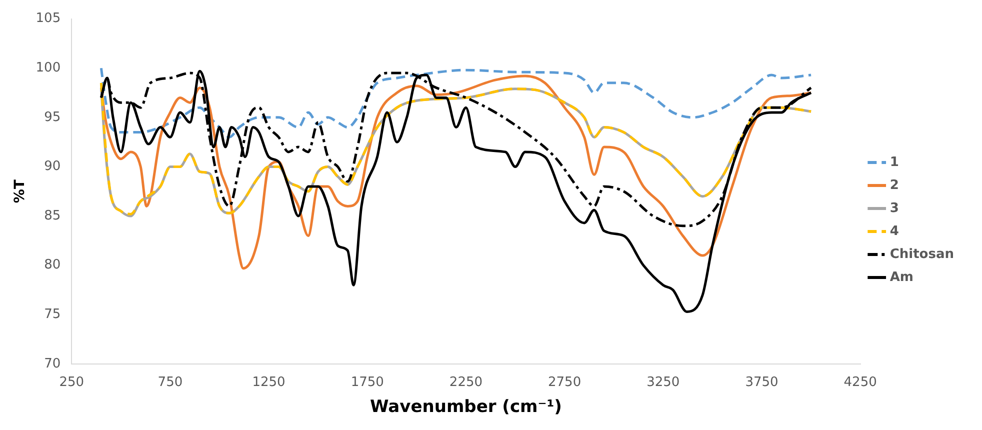  Describe the element at coordinates (761, 382) in the screenshot. I see `x-tick-label: 3750` at that location.